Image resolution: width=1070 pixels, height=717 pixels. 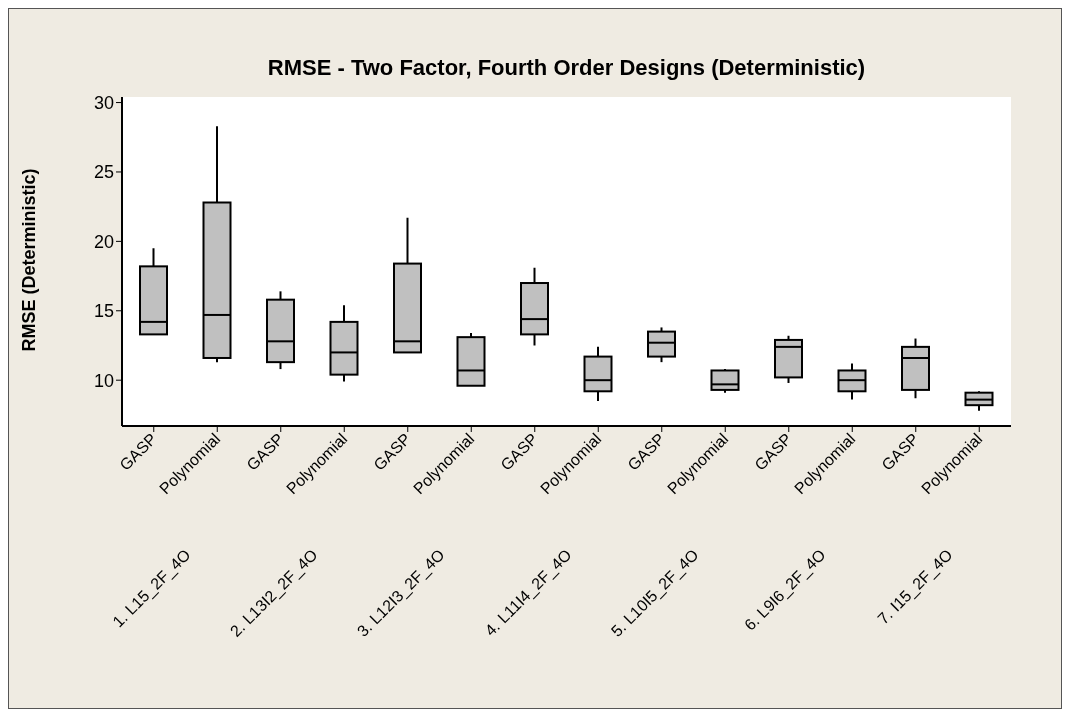 I want to click on y-tick-label: 20, so click(x=103, y=241).